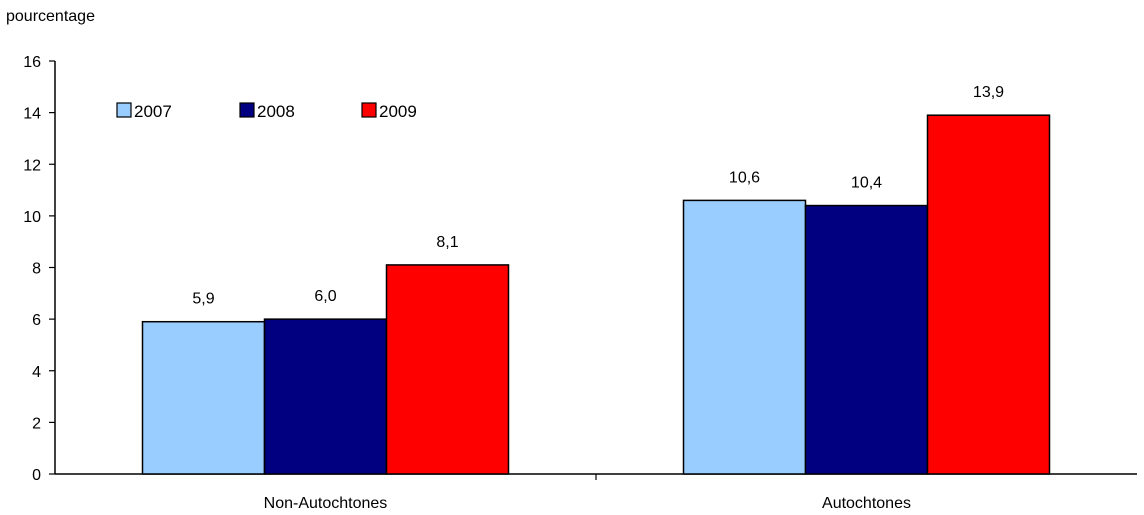 The width and height of the screenshot is (1144, 515). Describe the element at coordinates (36, 269) in the screenshot. I see `y-tick-label: 8` at that location.